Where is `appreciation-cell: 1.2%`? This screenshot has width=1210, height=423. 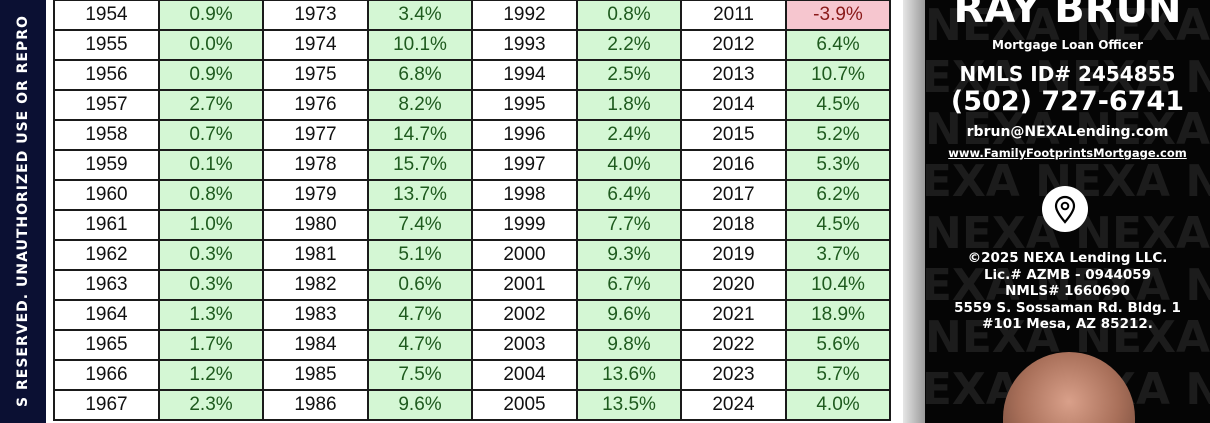
appreciation-cell: 1.2% is located at coordinates (211, 375).